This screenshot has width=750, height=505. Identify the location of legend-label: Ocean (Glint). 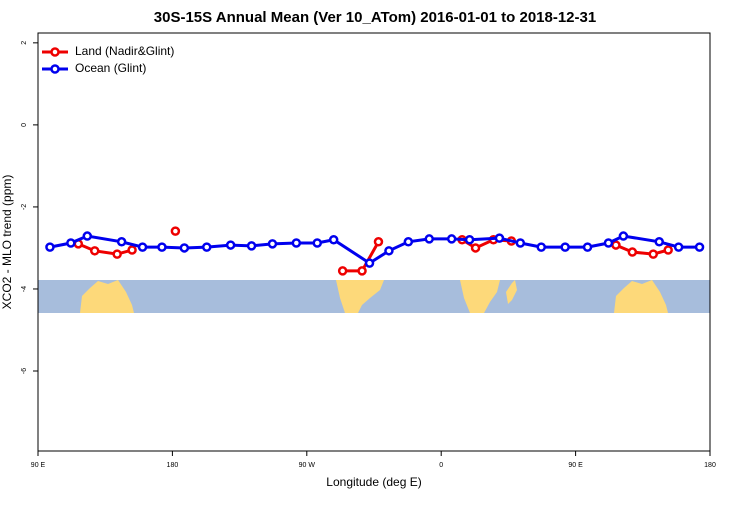
(110, 68).